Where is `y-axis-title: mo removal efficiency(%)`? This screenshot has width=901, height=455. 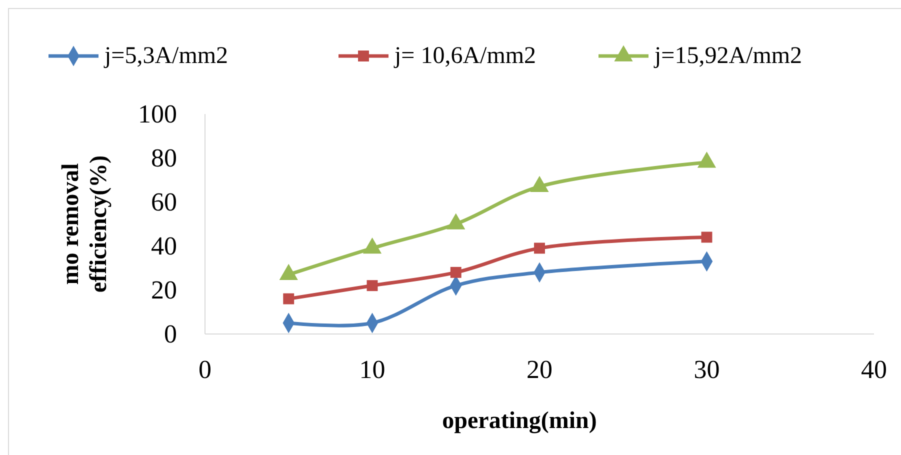 y-axis-title: mo removal efficiency(%) is located at coordinates (85, 224).